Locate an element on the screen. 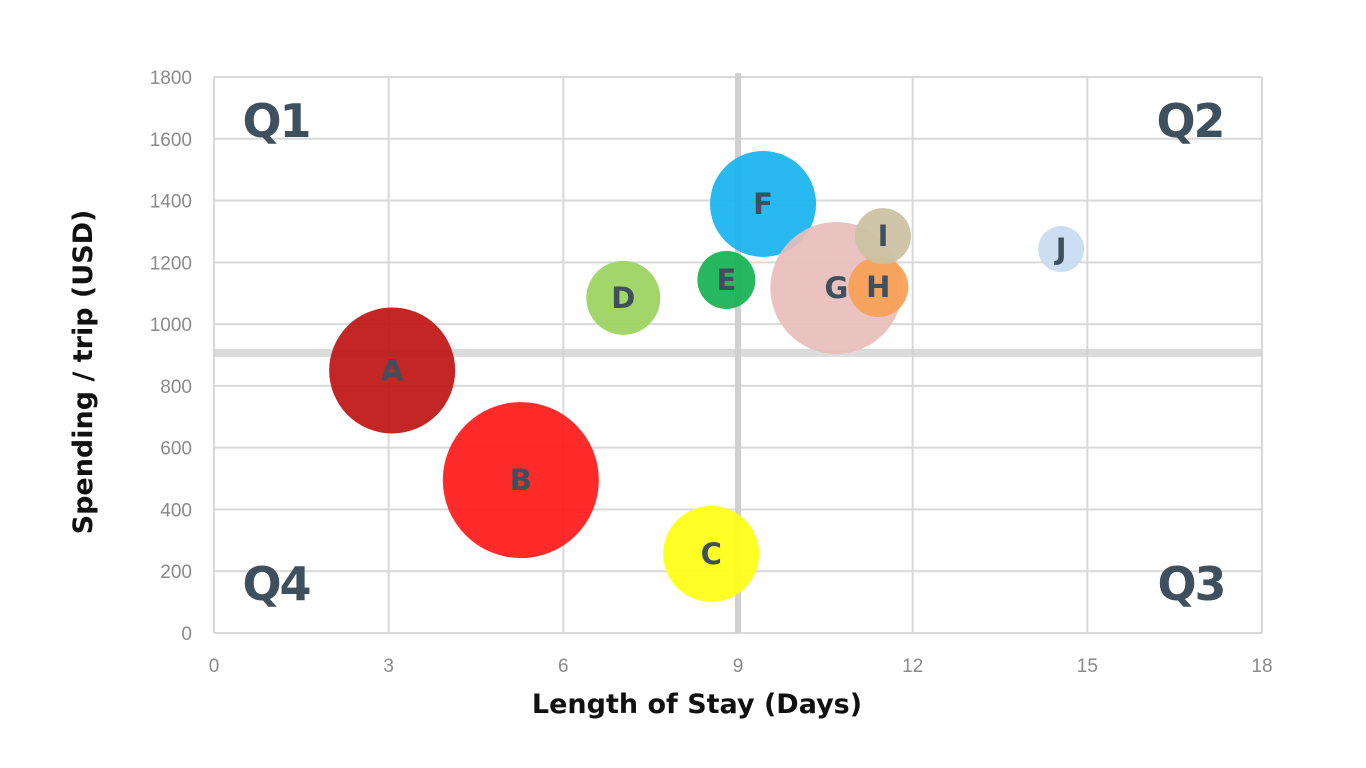  x-tick-label: 15 is located at coordinates (1087, 666).